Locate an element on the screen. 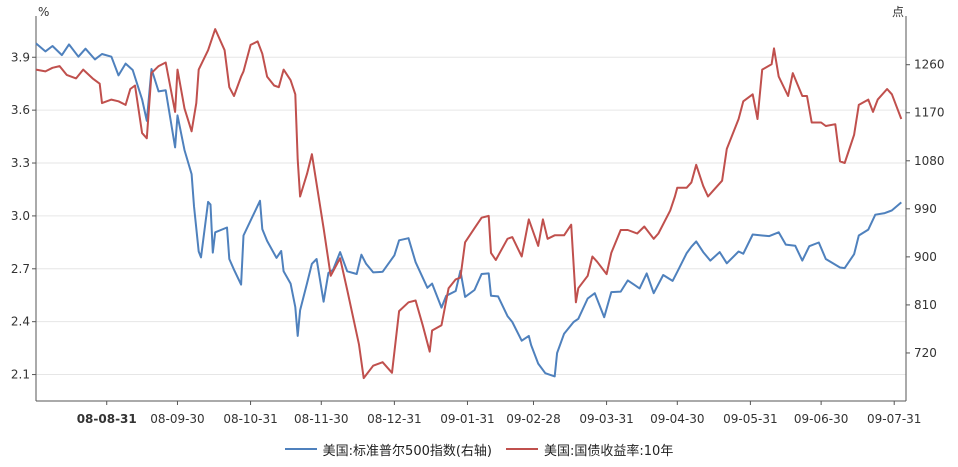  x-axis-tick-label: 08-09-30 is located at coordinates (177, 419).